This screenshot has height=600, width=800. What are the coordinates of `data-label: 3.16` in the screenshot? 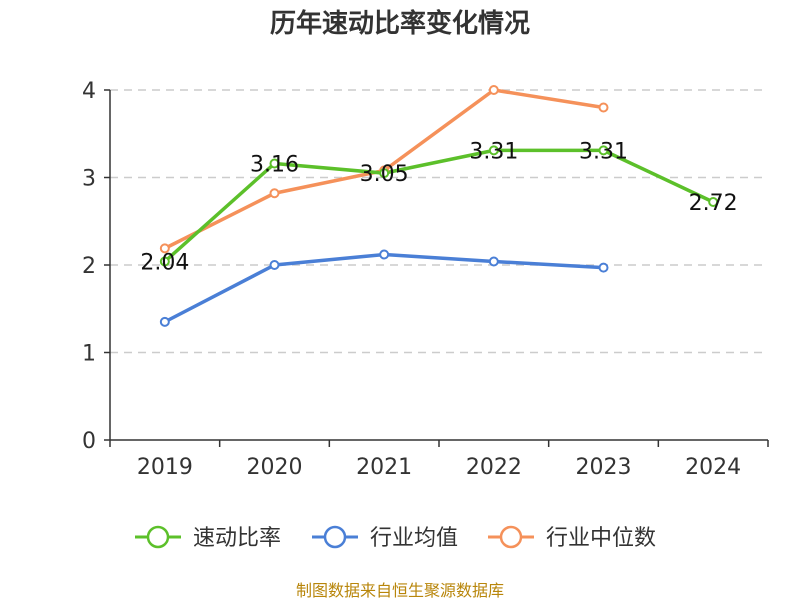 It's located at (274, 165).